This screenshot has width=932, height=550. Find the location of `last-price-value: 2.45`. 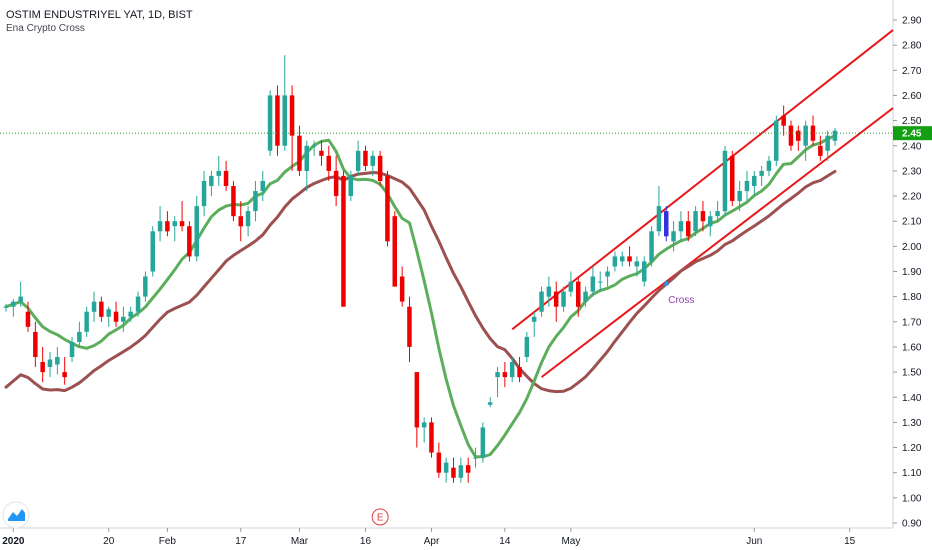

last-price-value: 2.45 is located at coordinates (912, 134).